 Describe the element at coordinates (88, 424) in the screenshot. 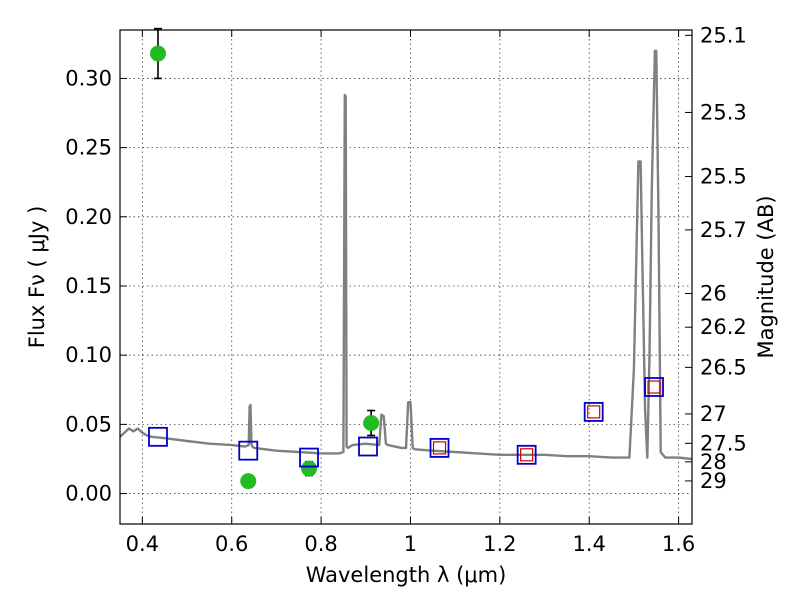

I see `y-tick-label: 0.05` at that location.